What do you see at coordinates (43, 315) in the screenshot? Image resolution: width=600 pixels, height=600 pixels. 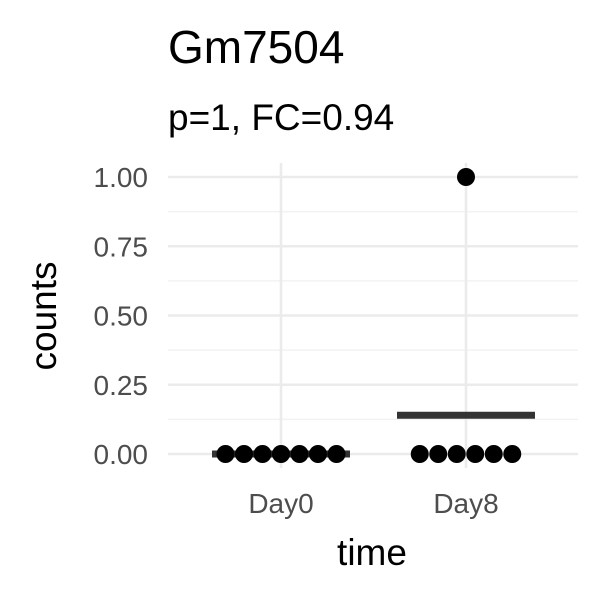 I see `y-axis-title: counts` at bounding box center [43, 315].